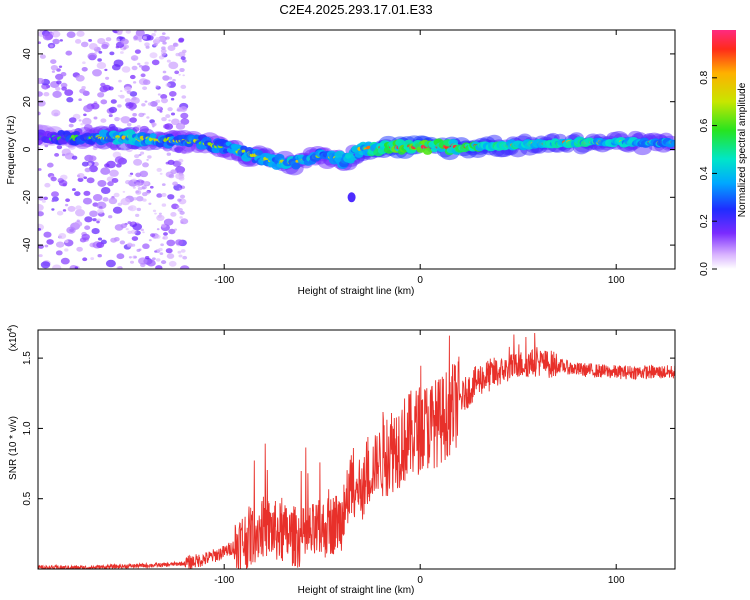 Image resolution: width=750 pixels, height=600 pixels. What do you see at coordinates (704, 221) in the screenshot?
I see `colorbar-tick-label: 0.2` at bounding box center [704, 221].